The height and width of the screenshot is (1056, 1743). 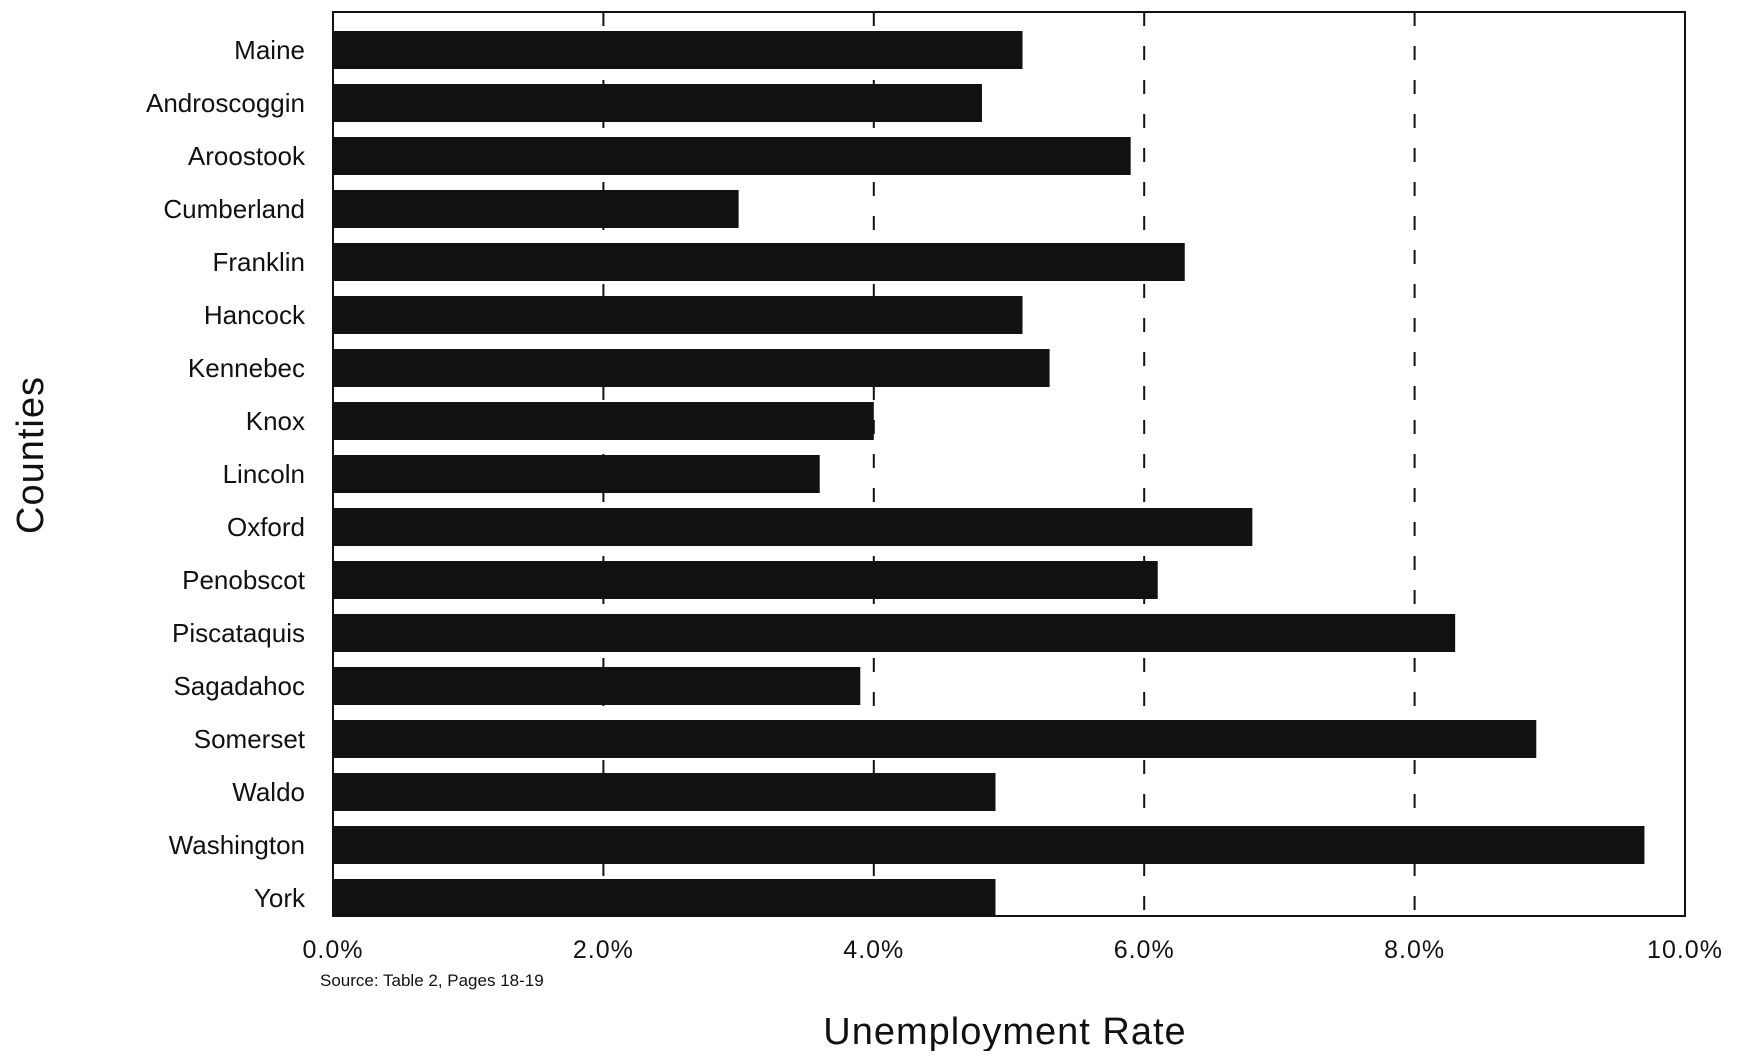 What do you see at coordinates (244, 580) in the screenshot?
I see `category-label-penobscot: Penobscot` at bounding box center [244, 580].